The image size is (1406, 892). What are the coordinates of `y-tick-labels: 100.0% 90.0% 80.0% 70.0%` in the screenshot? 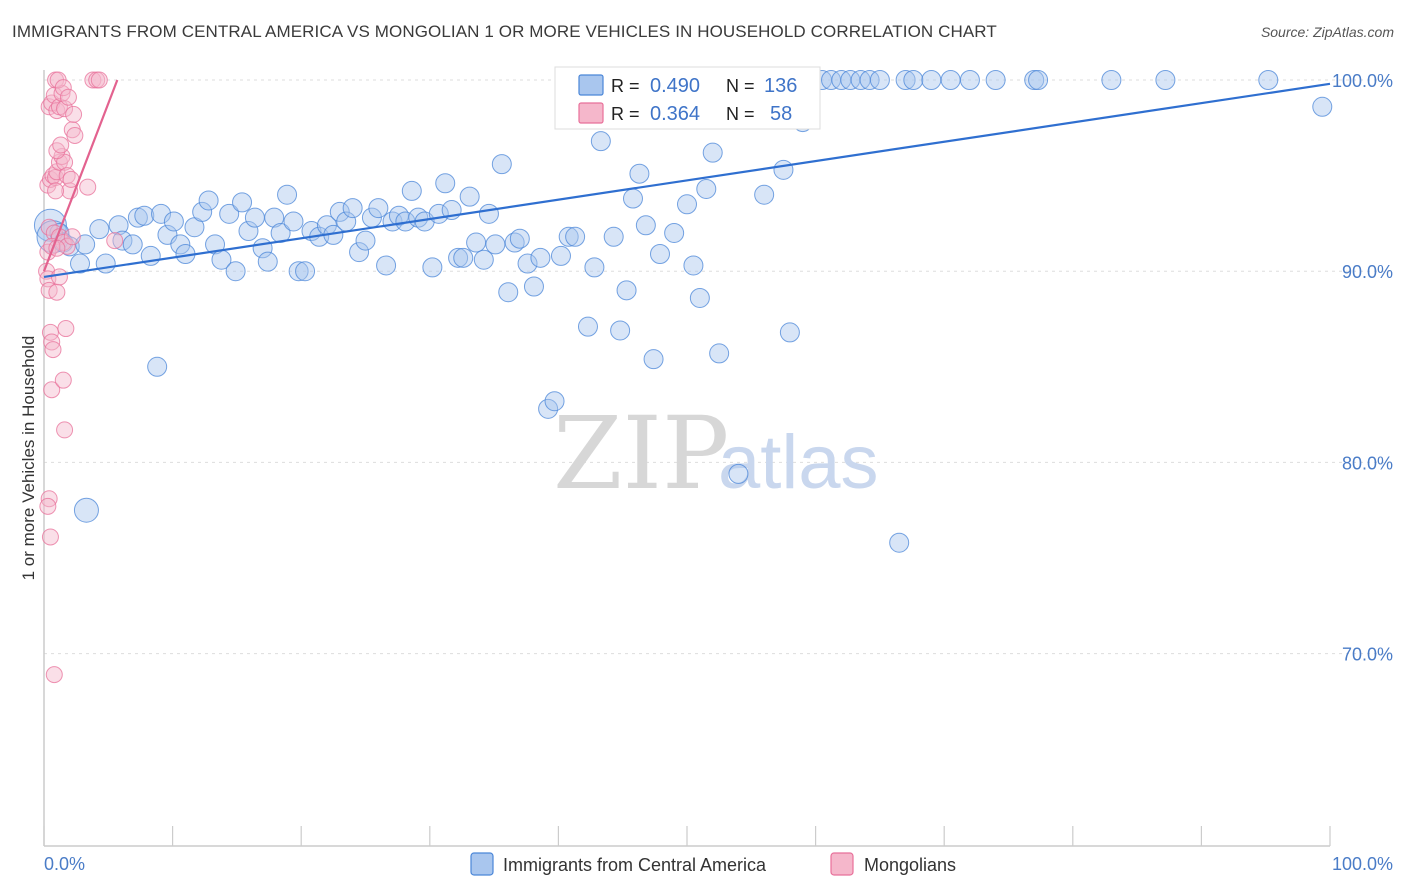 It's located at (1362, 368).